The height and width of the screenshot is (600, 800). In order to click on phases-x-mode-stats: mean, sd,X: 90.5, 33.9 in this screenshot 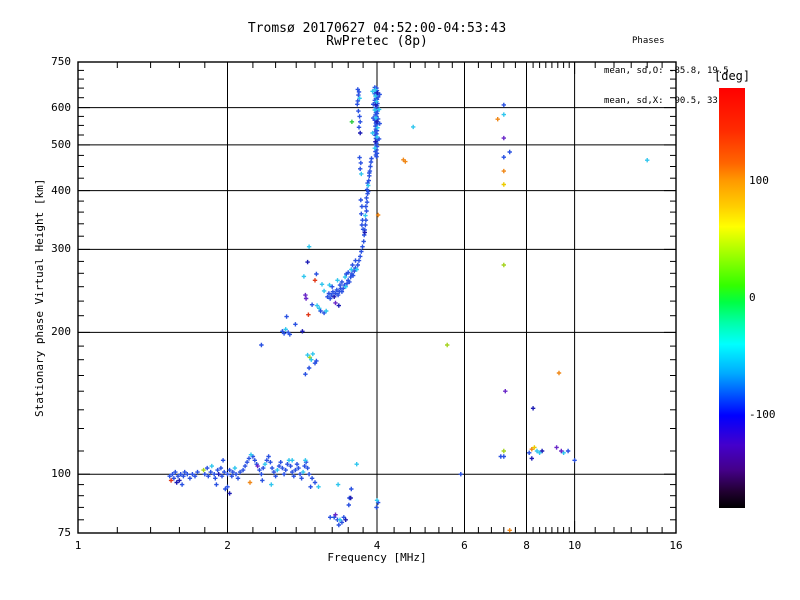, I will do `click(666, 101)`.